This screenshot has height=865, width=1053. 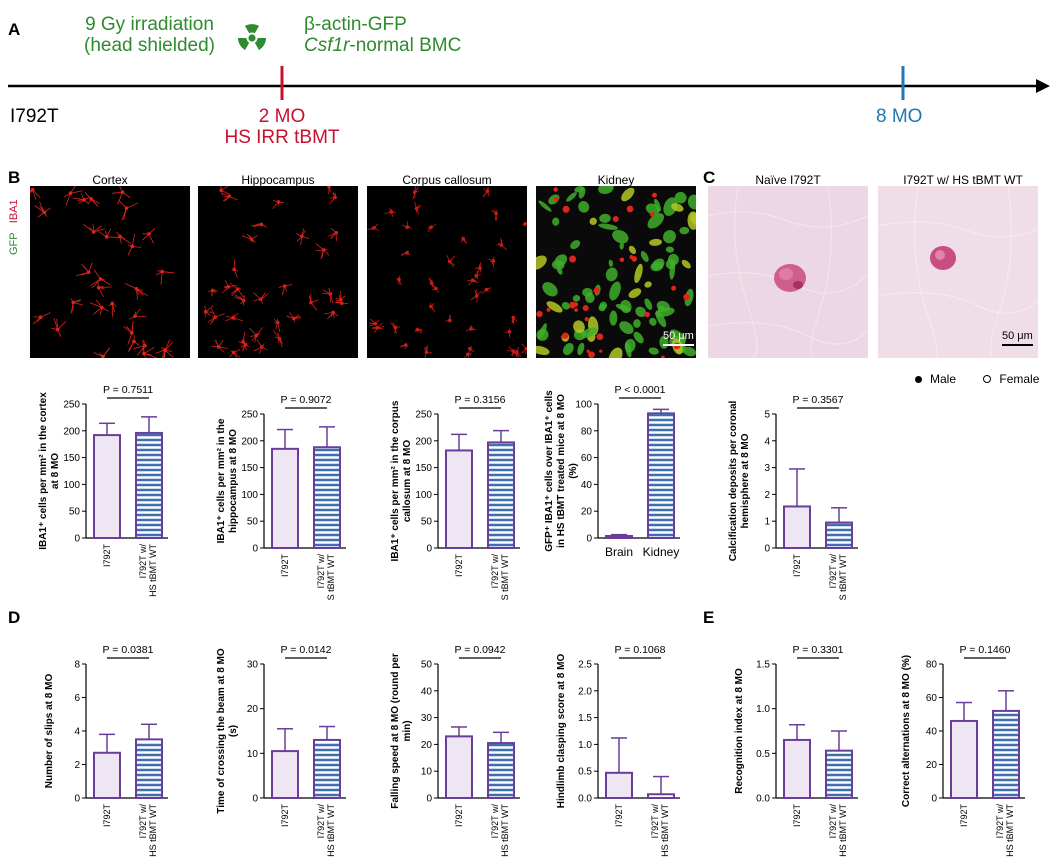 What do you see at coordinates (427, 772) in the screenshot?
I see `y-tick-label: 10` at bounding box center [427, 772].